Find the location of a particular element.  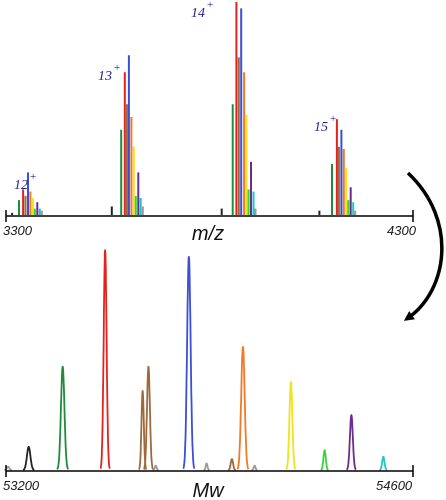

charge-label-12: 12 + is located at coordinates (25, 182).